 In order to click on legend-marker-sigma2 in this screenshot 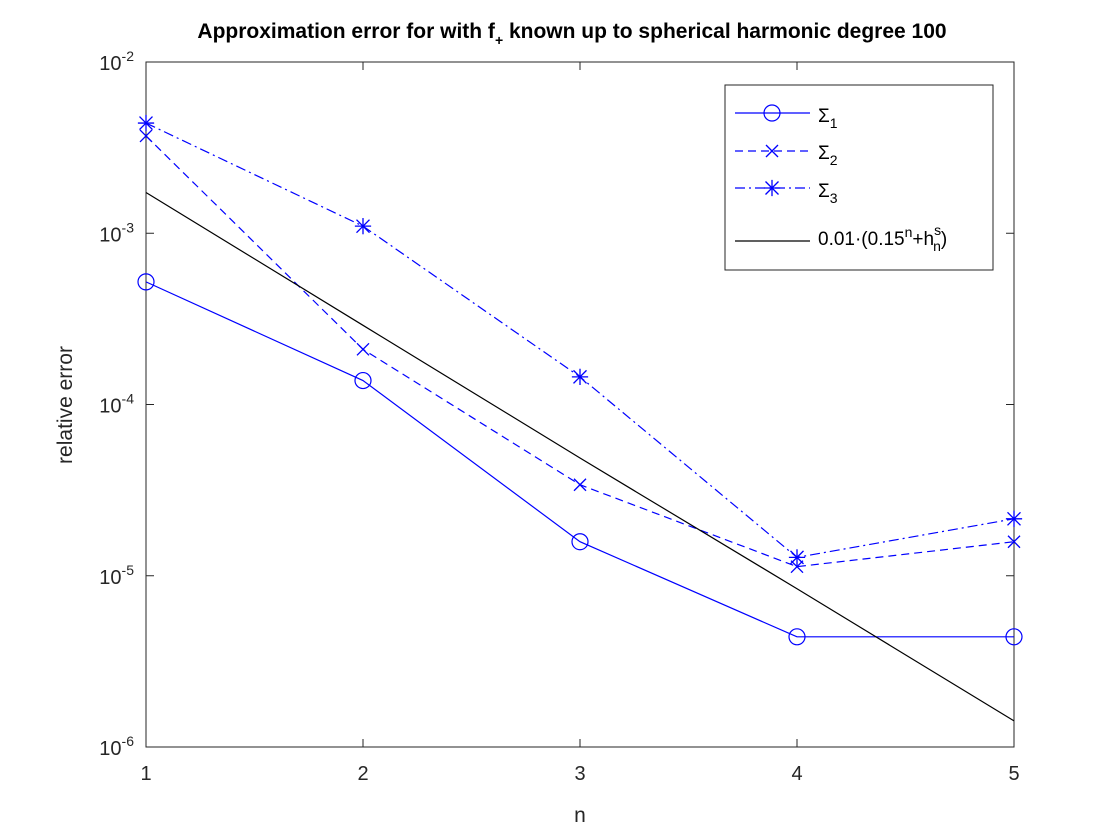, I will do `click(772, 151)`.